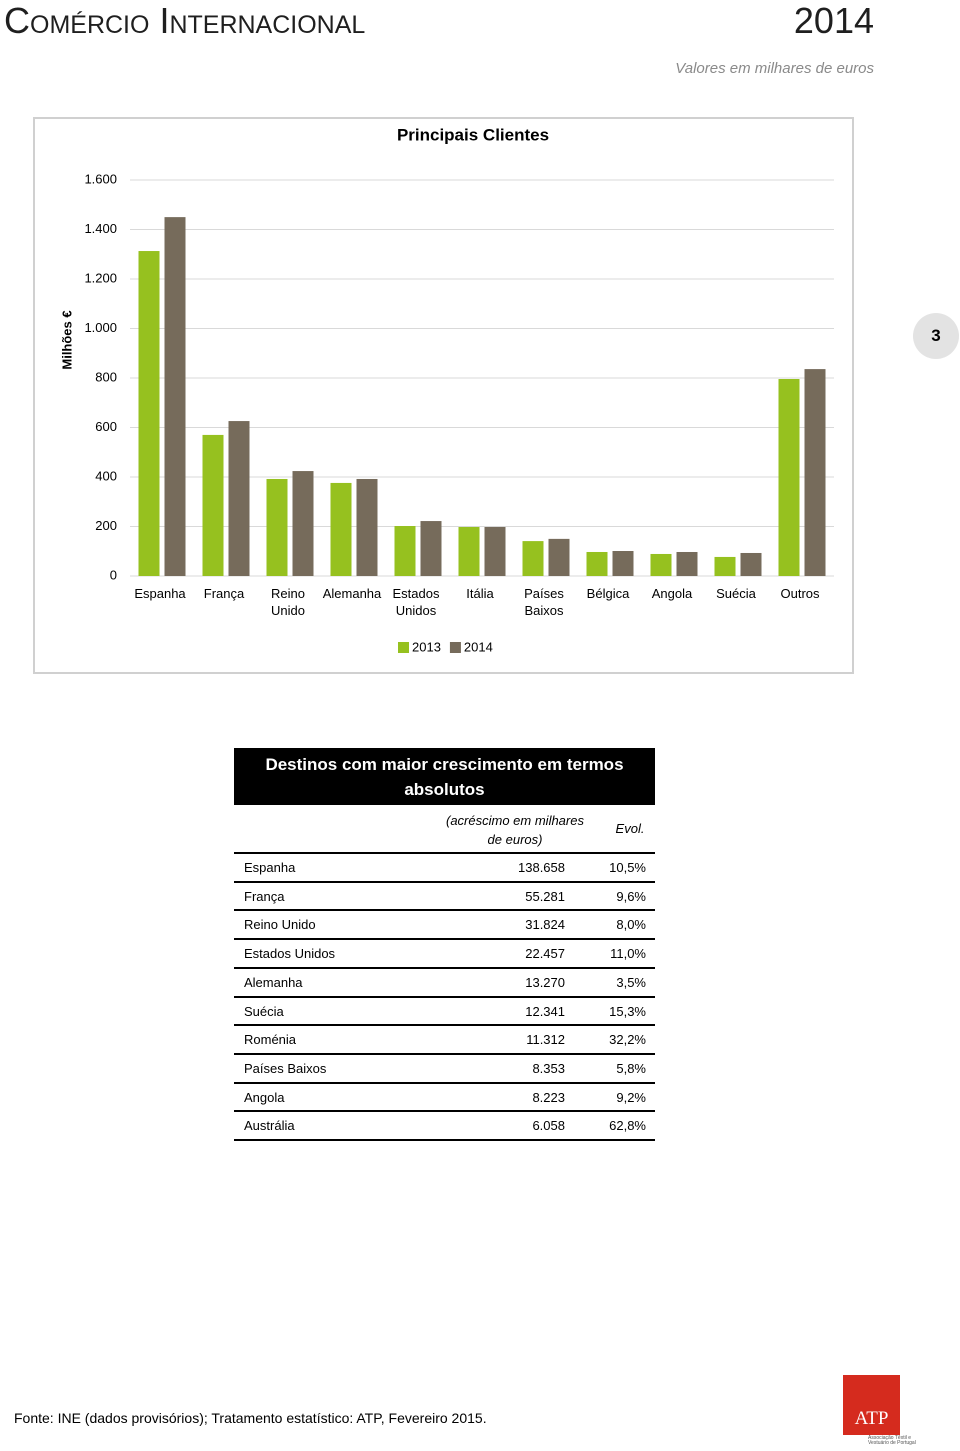  I want to click on x-tick-label: Alemanha, so click(352, 593).